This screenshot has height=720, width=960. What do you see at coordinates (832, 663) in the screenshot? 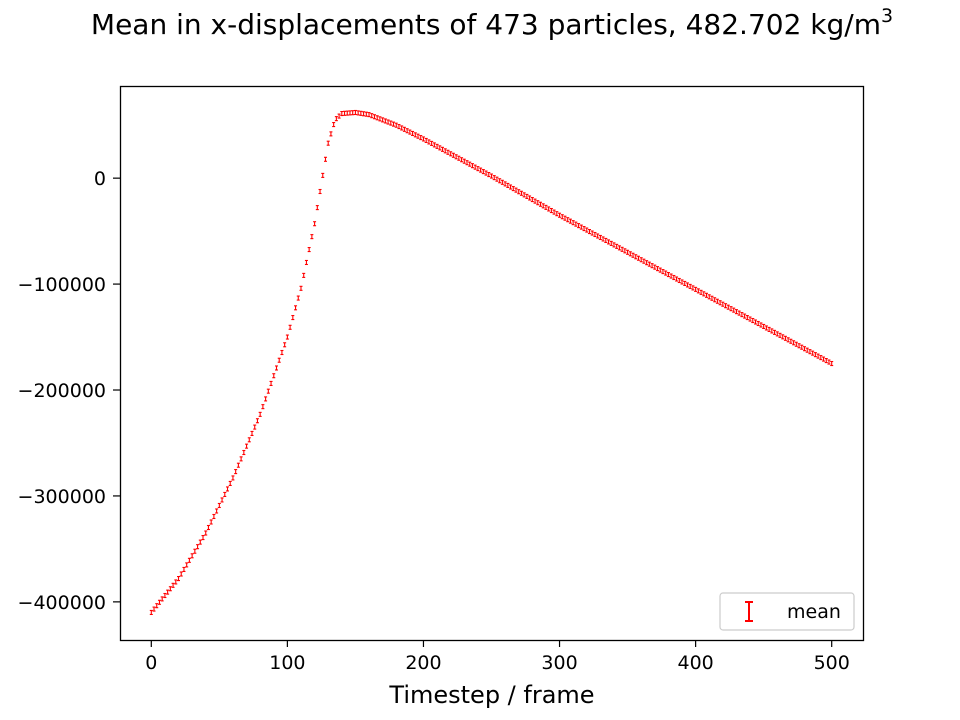
I see `x-tick-label: 500` at bounding box center [832, 663].